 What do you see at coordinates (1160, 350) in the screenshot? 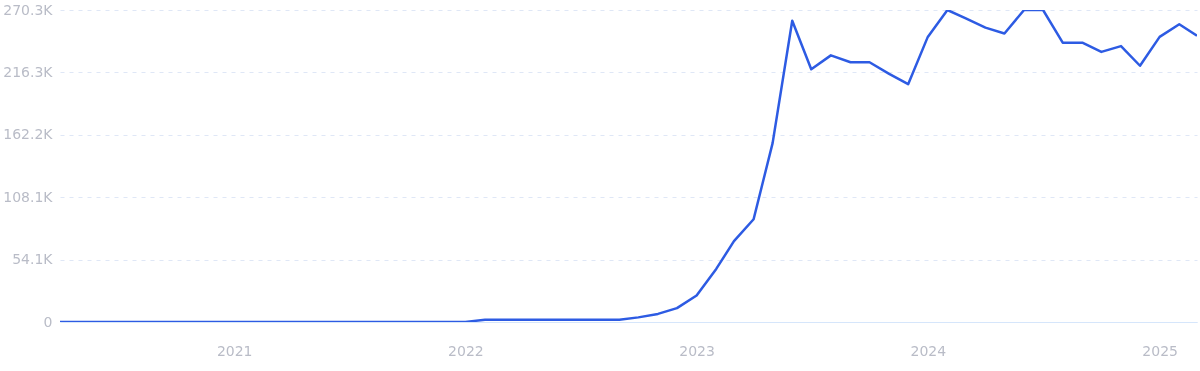
I see `x-tick-label: 2025` at bounding box center [1160, 350].